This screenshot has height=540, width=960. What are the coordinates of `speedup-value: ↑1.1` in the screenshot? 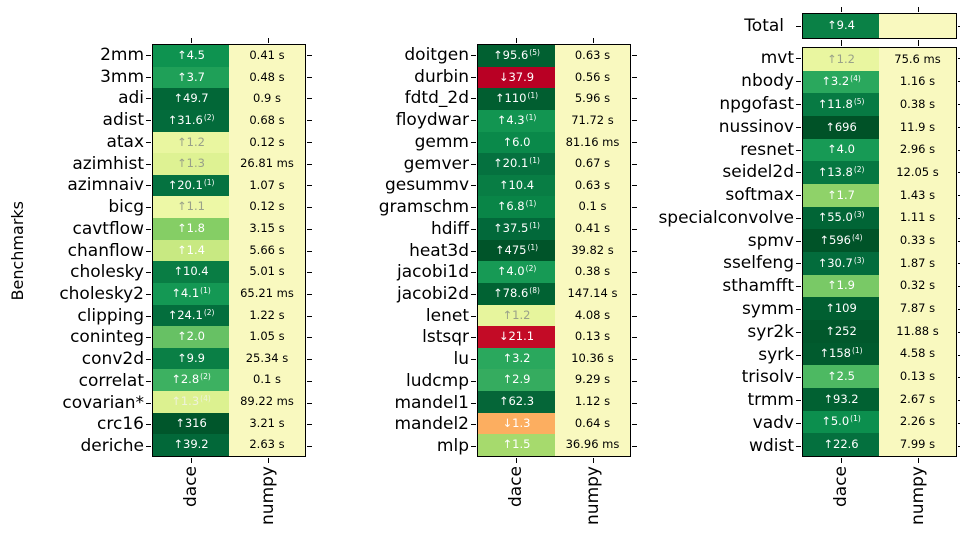 It's located at (191, 206).